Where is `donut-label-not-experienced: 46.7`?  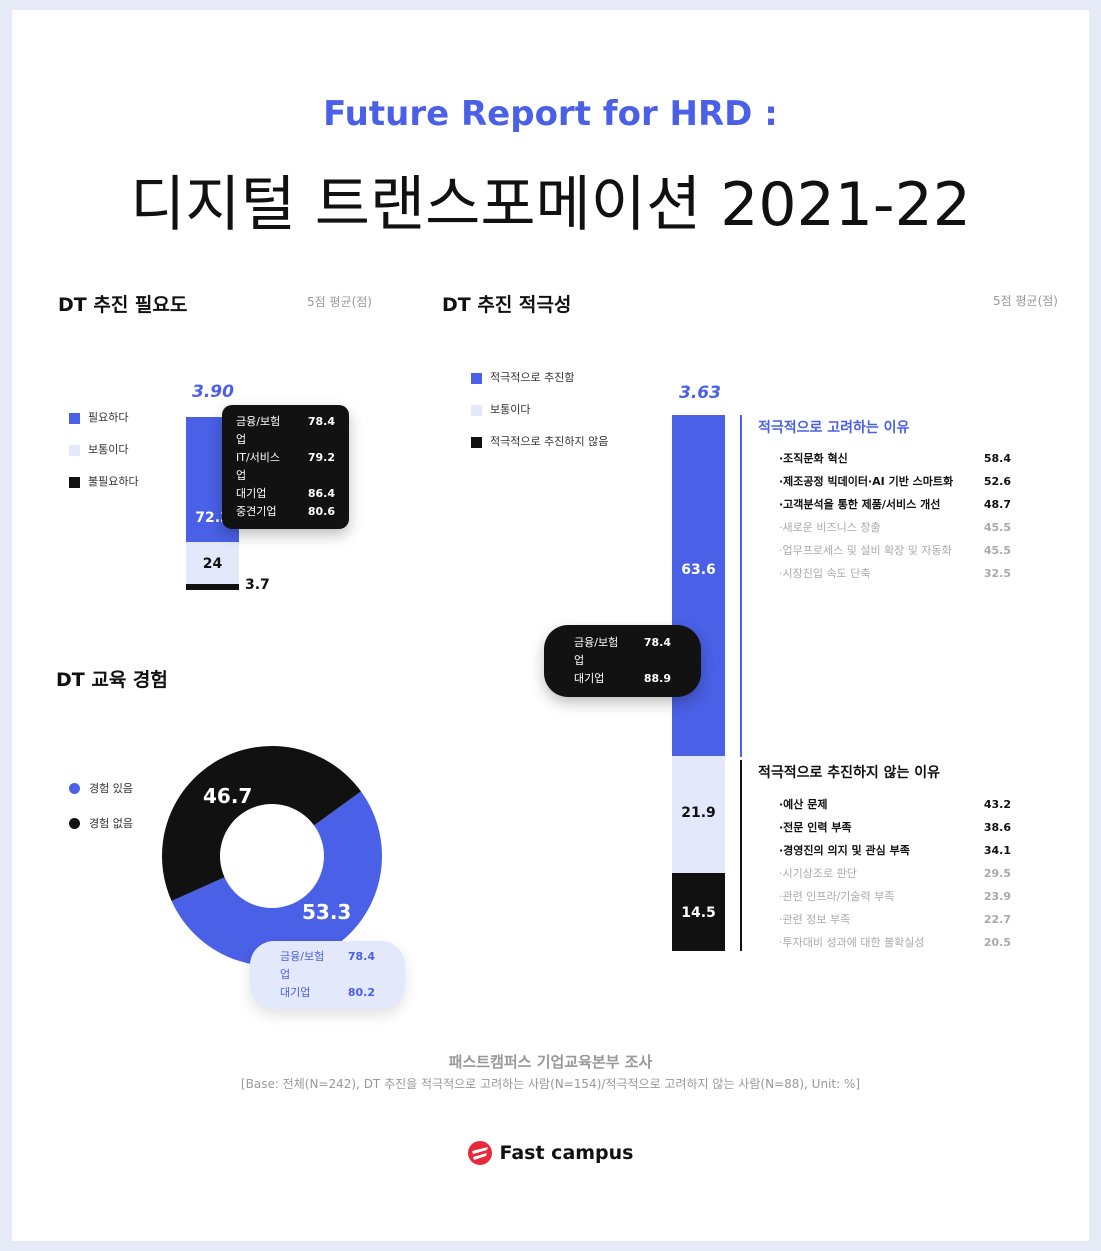 donut-label-not-experienced: 46.7 is located at coordinates (228, 796).